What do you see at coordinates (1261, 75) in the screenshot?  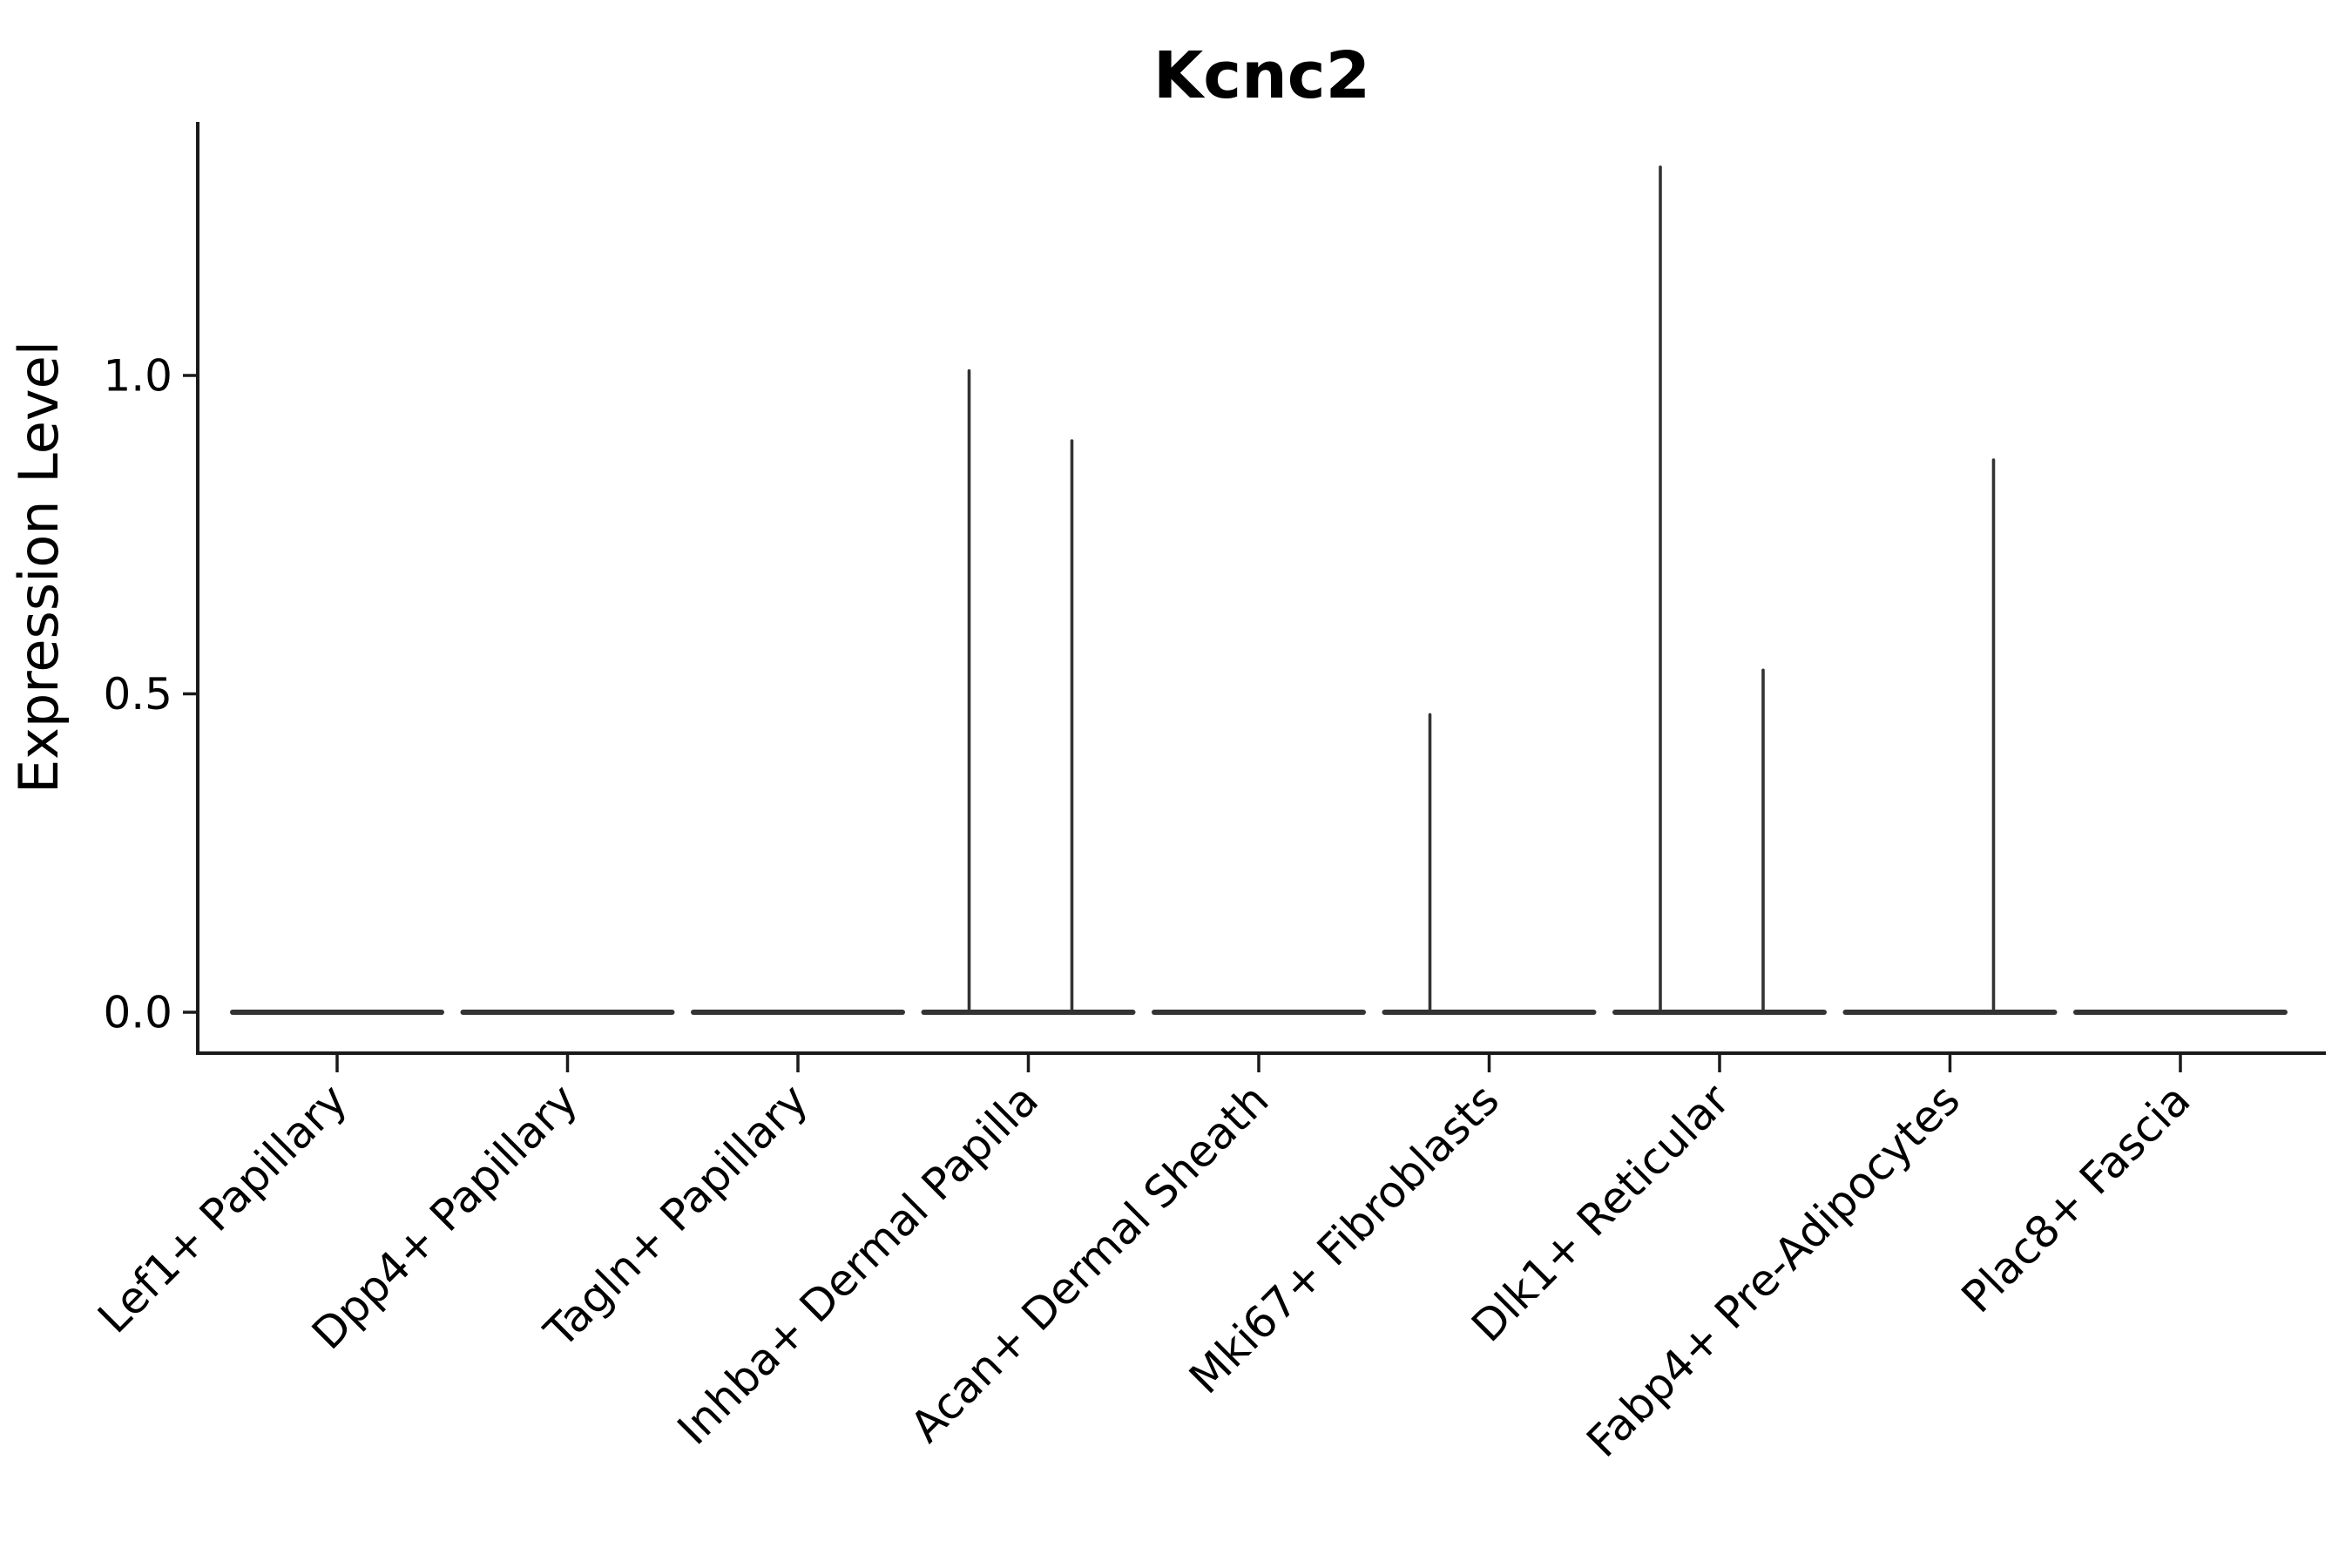 I see `chart-title: Kcnc2` at bounding box center [1261, 75].